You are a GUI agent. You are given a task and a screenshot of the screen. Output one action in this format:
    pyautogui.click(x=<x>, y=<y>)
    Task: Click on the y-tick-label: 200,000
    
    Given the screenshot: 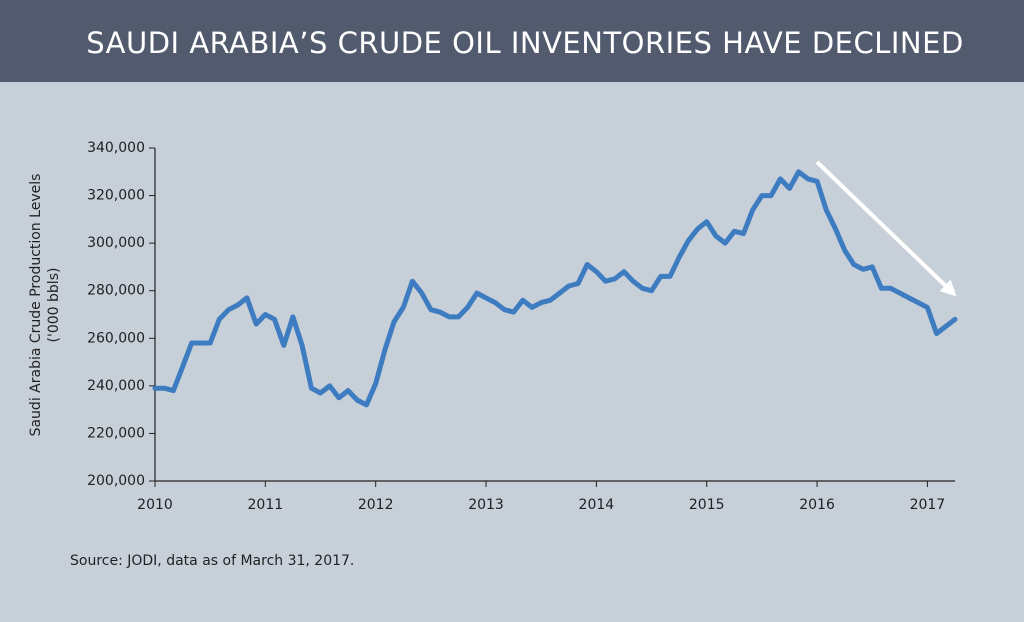 What is the action you would take?
    pyautogui.click(x=116, y=481)
    